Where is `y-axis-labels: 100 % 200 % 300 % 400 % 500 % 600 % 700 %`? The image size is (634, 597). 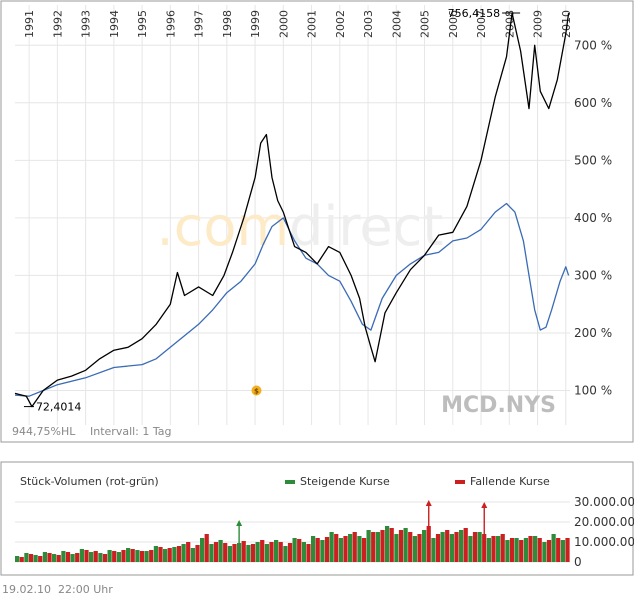 y-axis-labels: 100 % 200 % 300 % 400 % 500 % 600 % 700 % is located at coordinates (593, 217).